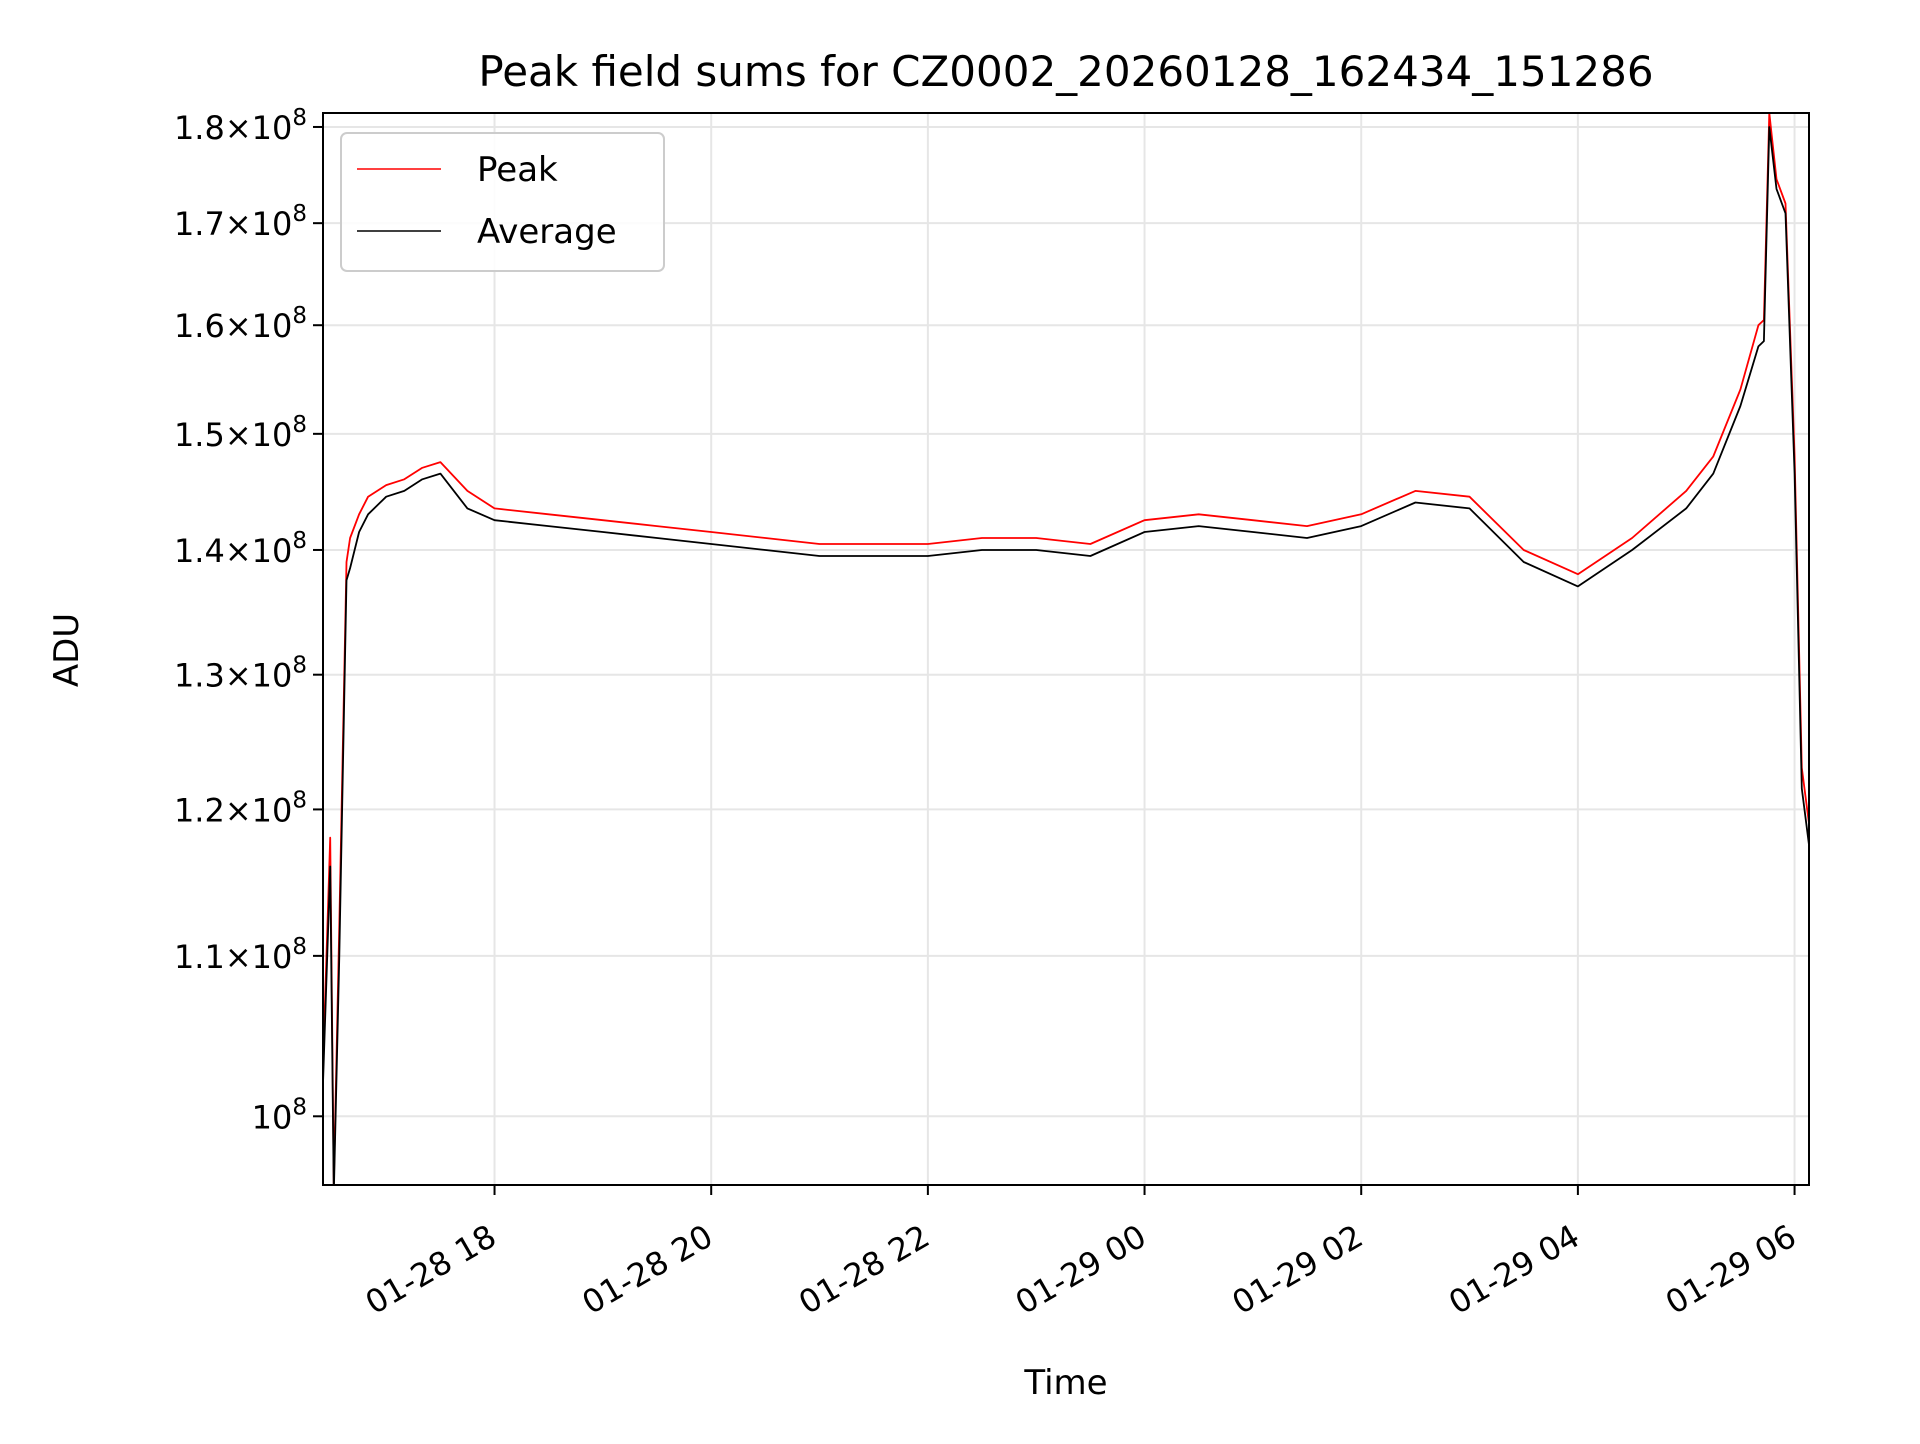  What do you see at coordinates (547, 232) in the screenshot?
I see `legend-label-average: Average` at bounding box center [547, 232].